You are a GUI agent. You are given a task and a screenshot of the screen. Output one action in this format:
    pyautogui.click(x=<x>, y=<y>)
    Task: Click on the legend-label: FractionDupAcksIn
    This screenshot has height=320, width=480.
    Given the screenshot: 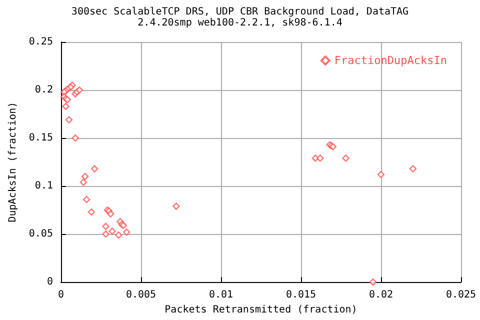 What is the action you would take?
    pyautogui.click(x=391, y=60)
    